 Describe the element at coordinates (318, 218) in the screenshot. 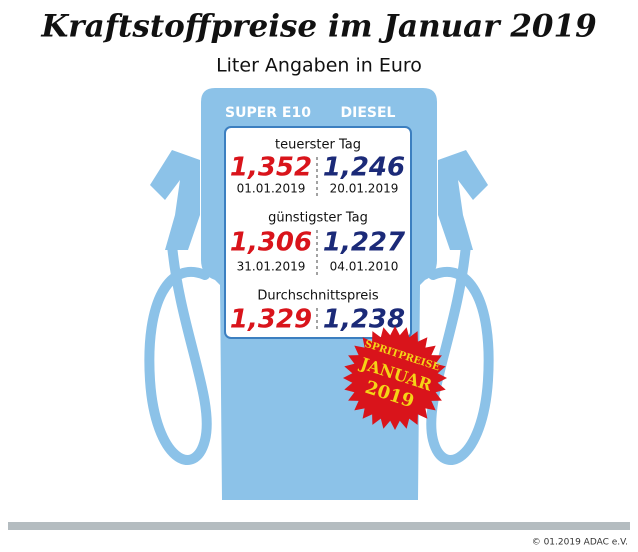

I see `section-label: günstigster Tag` at that location.